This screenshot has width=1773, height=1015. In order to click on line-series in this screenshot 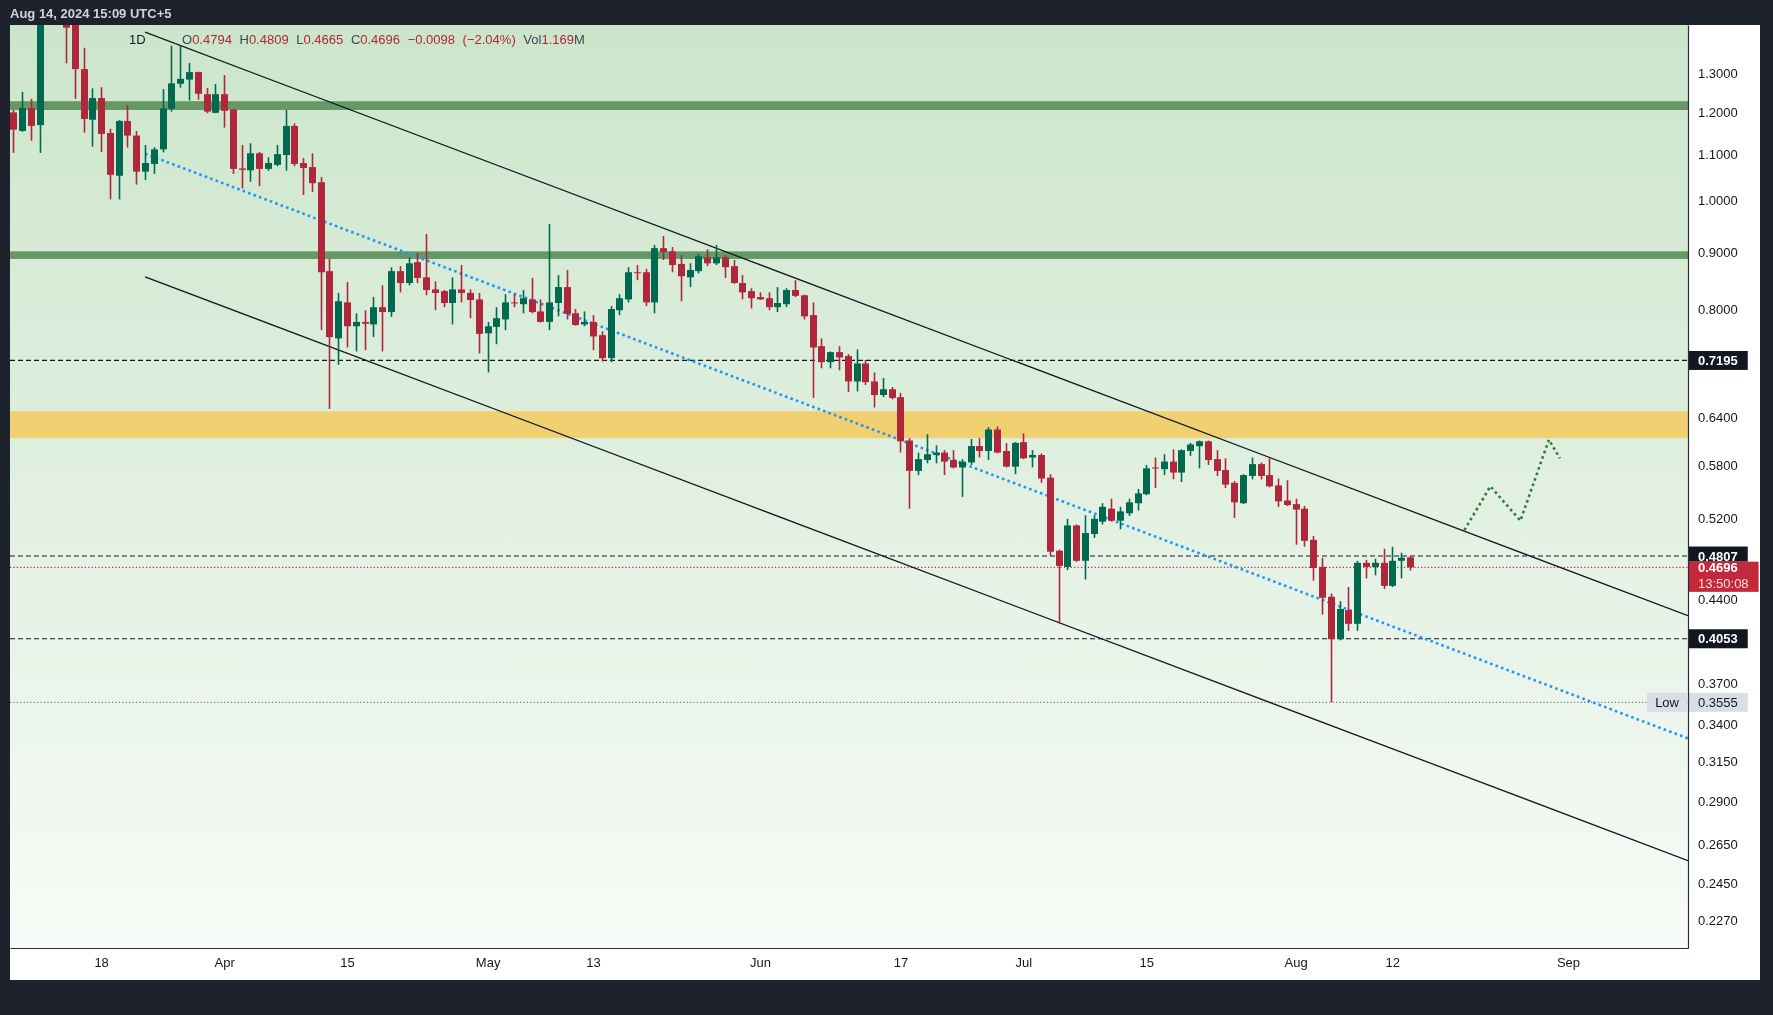, I will do `click(1512, 485)`.